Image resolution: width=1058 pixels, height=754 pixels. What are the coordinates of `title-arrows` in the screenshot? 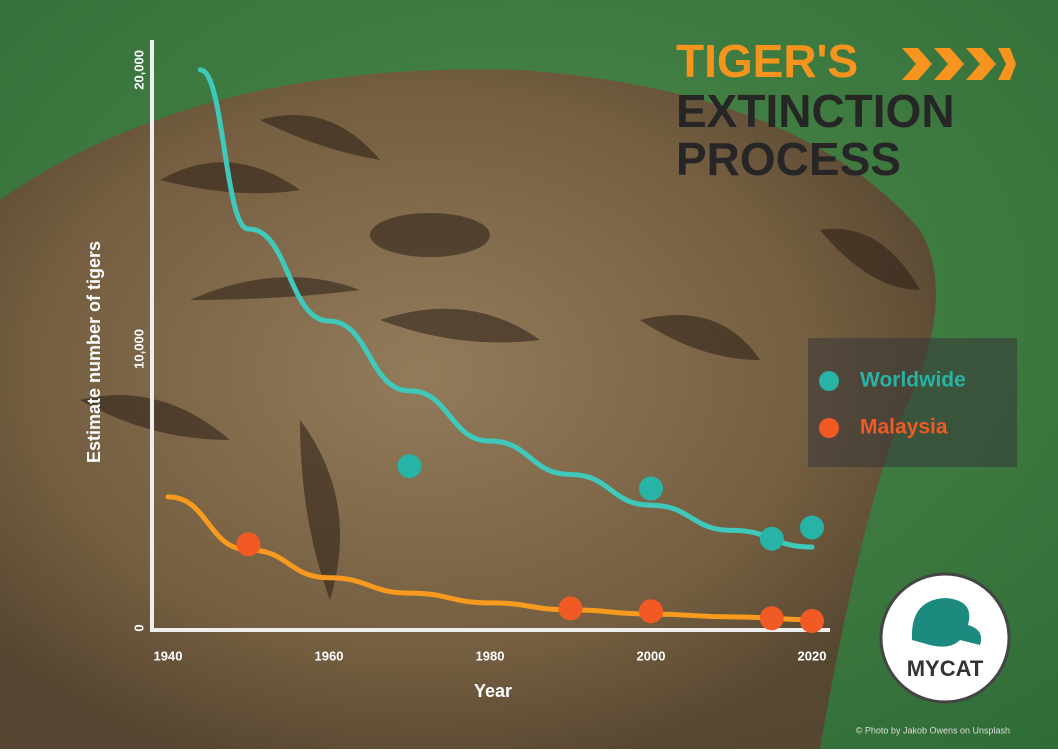 It's located at (959, 64).